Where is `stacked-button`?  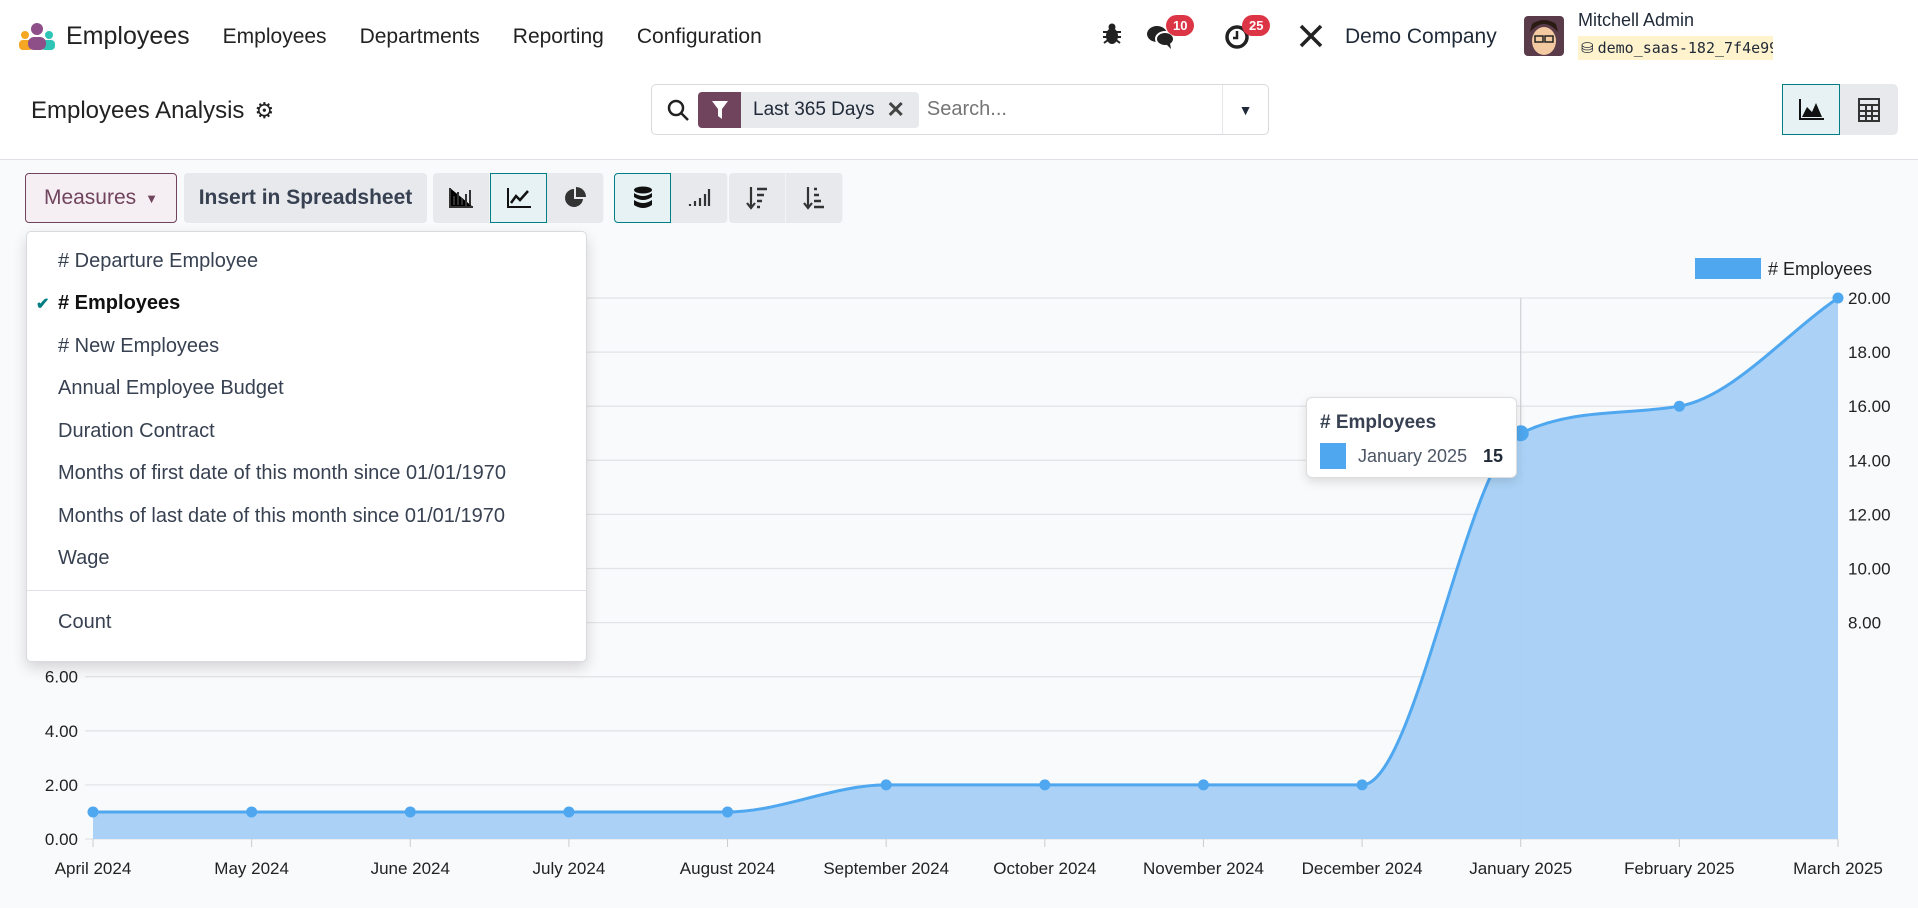
stacked-button is located at coordinates (642, 198).